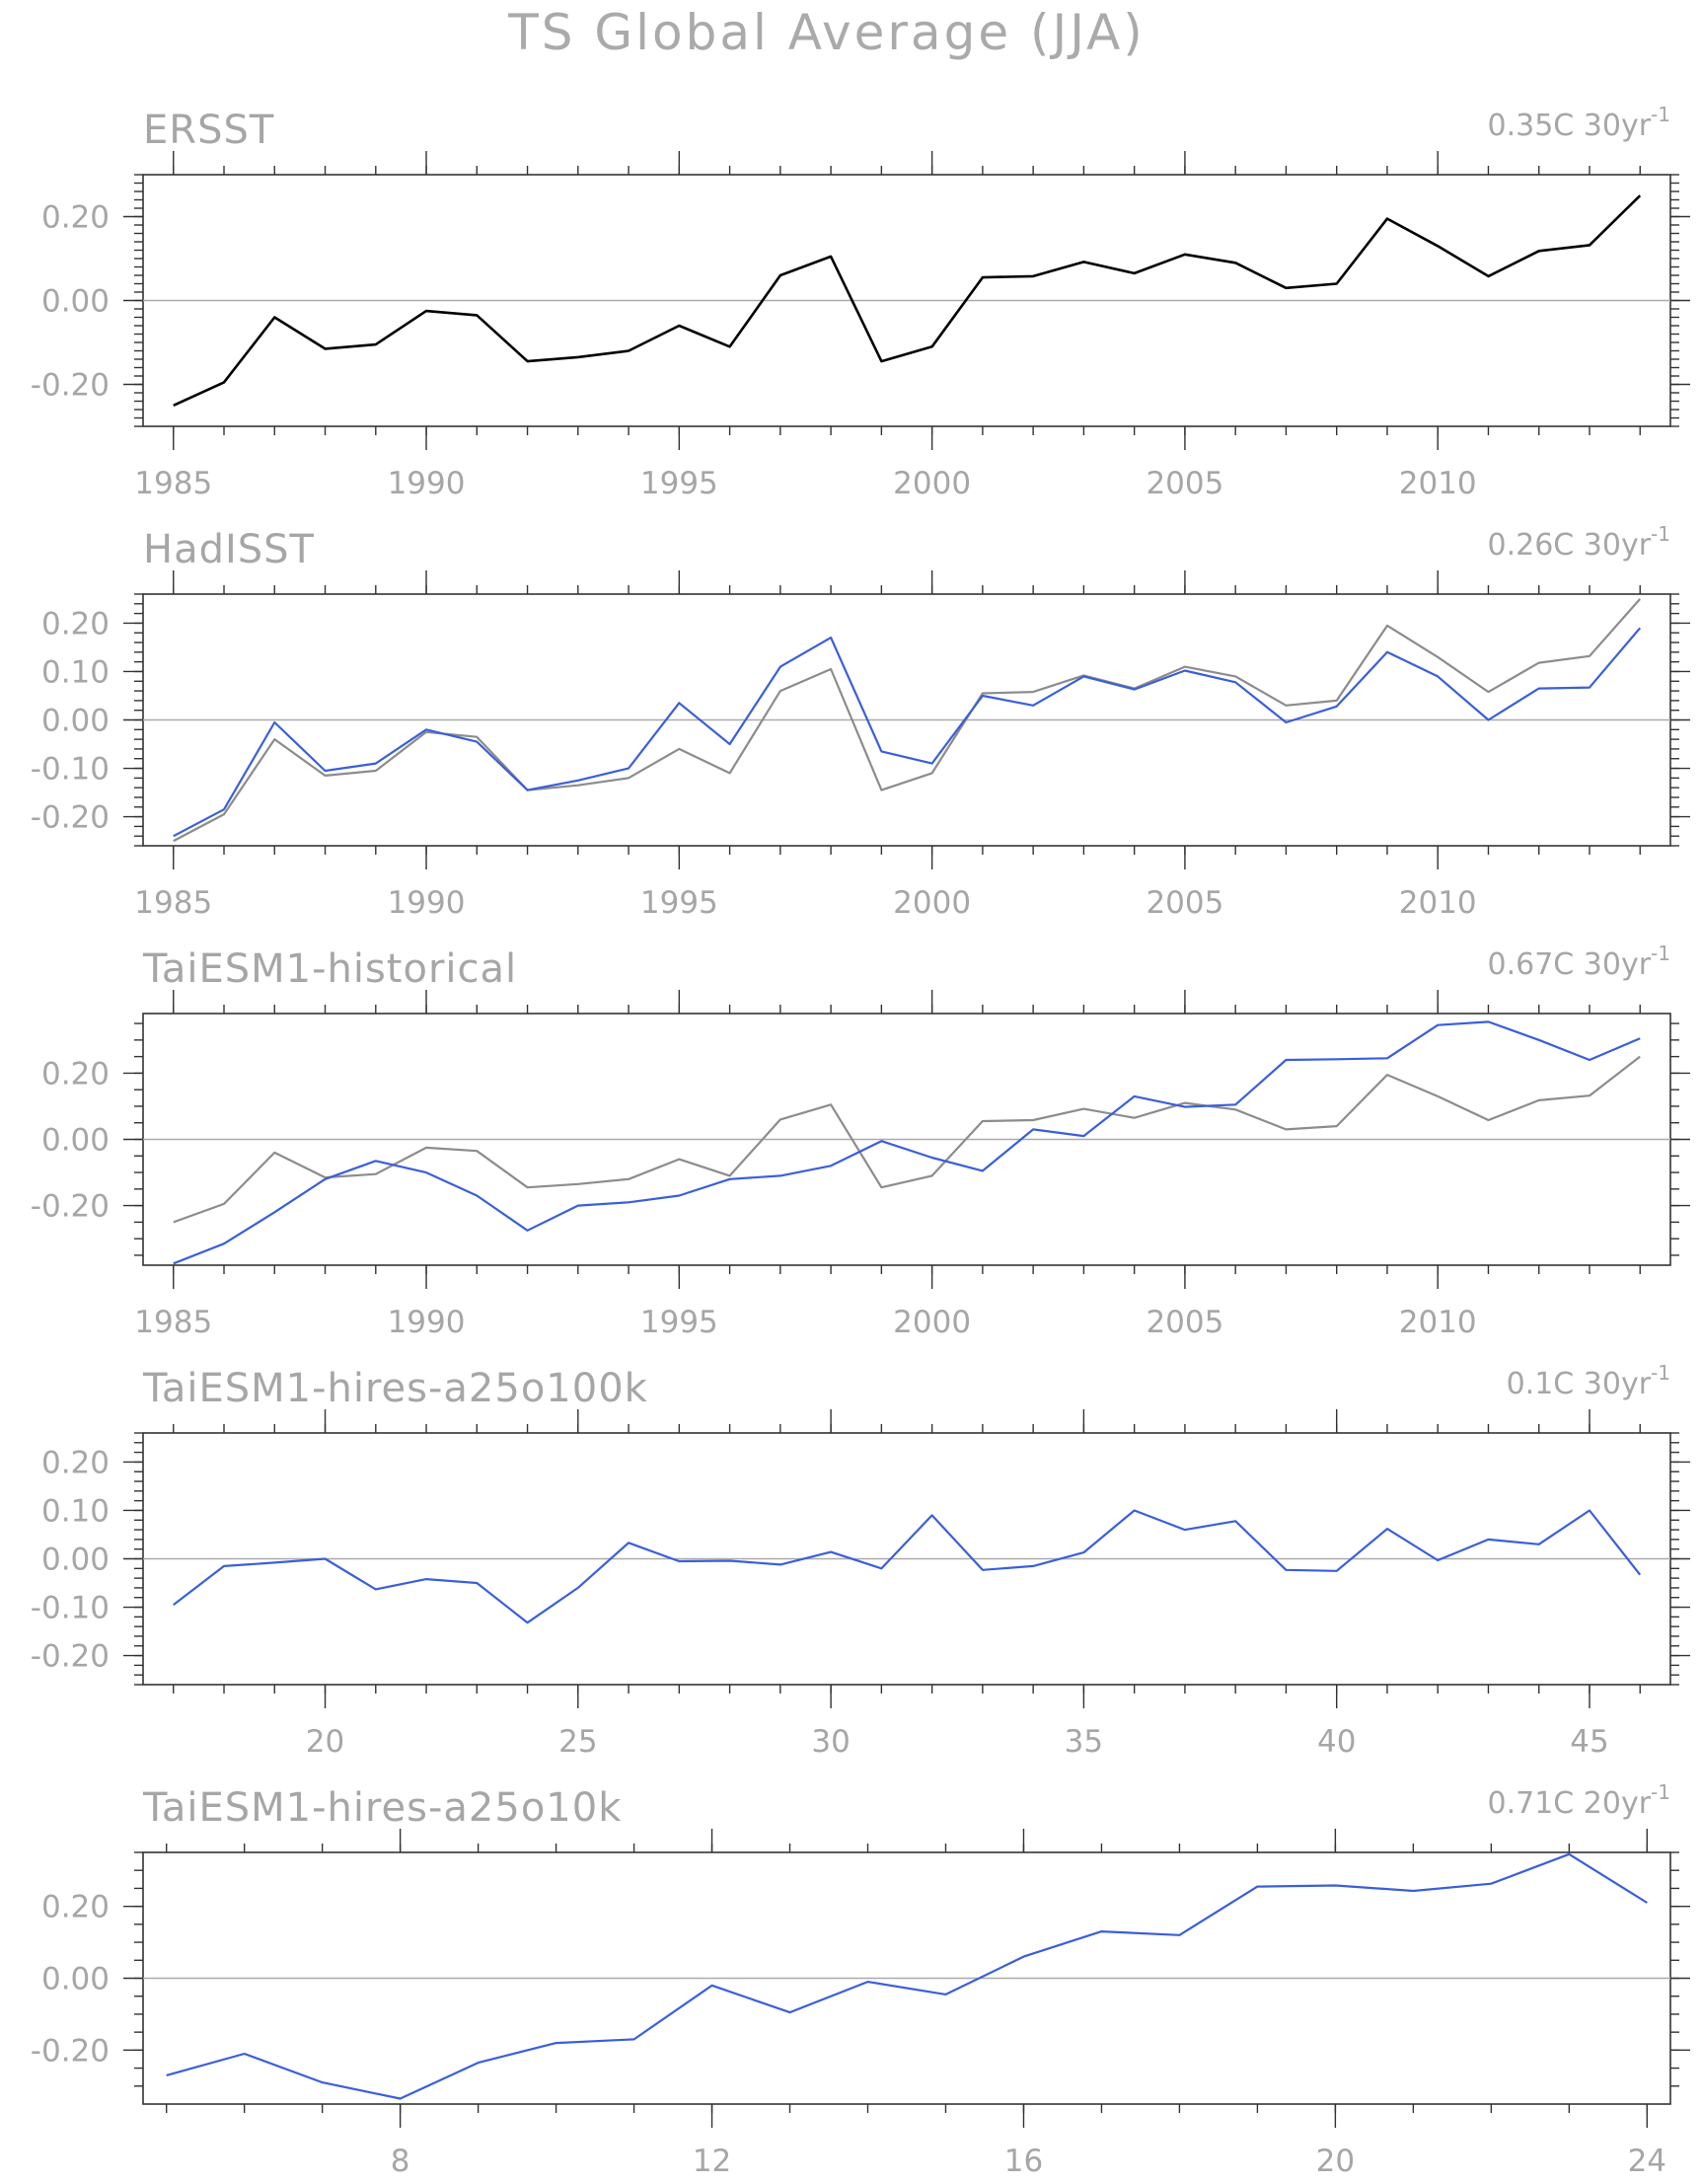 The image size is (1702, 2184). What do you see at coordinates (1570, 1803) in the screenshot?
I see `trend-value: 0.71C 20yr` at bounding box center [1570, 1803].